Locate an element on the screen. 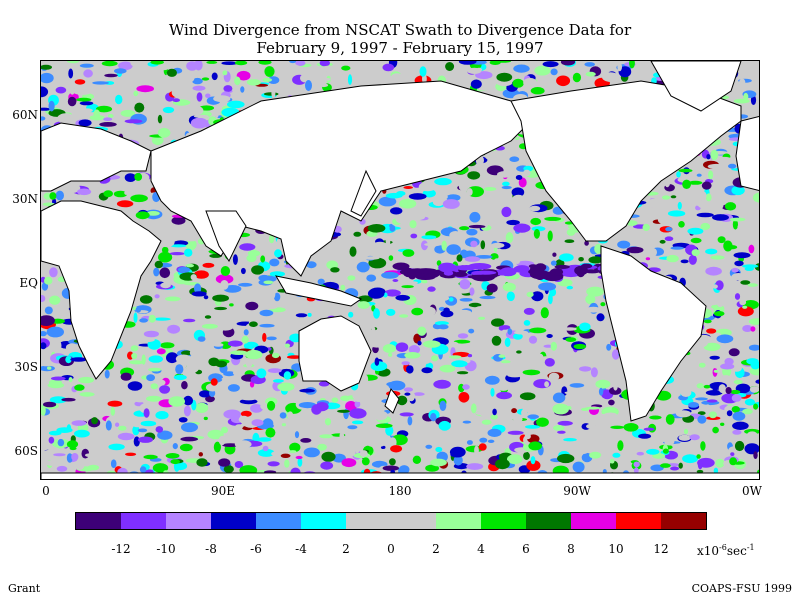  land-new-zealand is located at coordinates (392, 400).